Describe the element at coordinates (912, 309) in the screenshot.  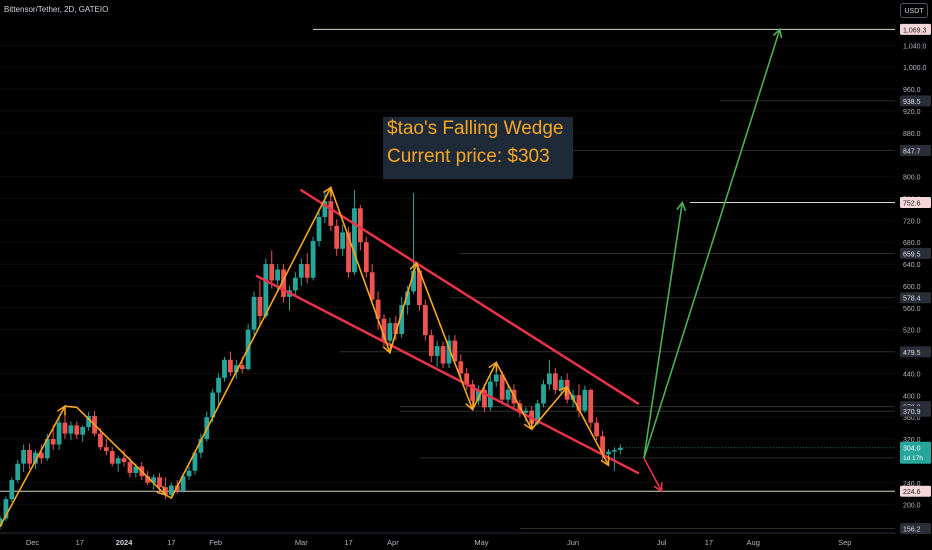
I see `price-tick-label: 560.0` at that location.